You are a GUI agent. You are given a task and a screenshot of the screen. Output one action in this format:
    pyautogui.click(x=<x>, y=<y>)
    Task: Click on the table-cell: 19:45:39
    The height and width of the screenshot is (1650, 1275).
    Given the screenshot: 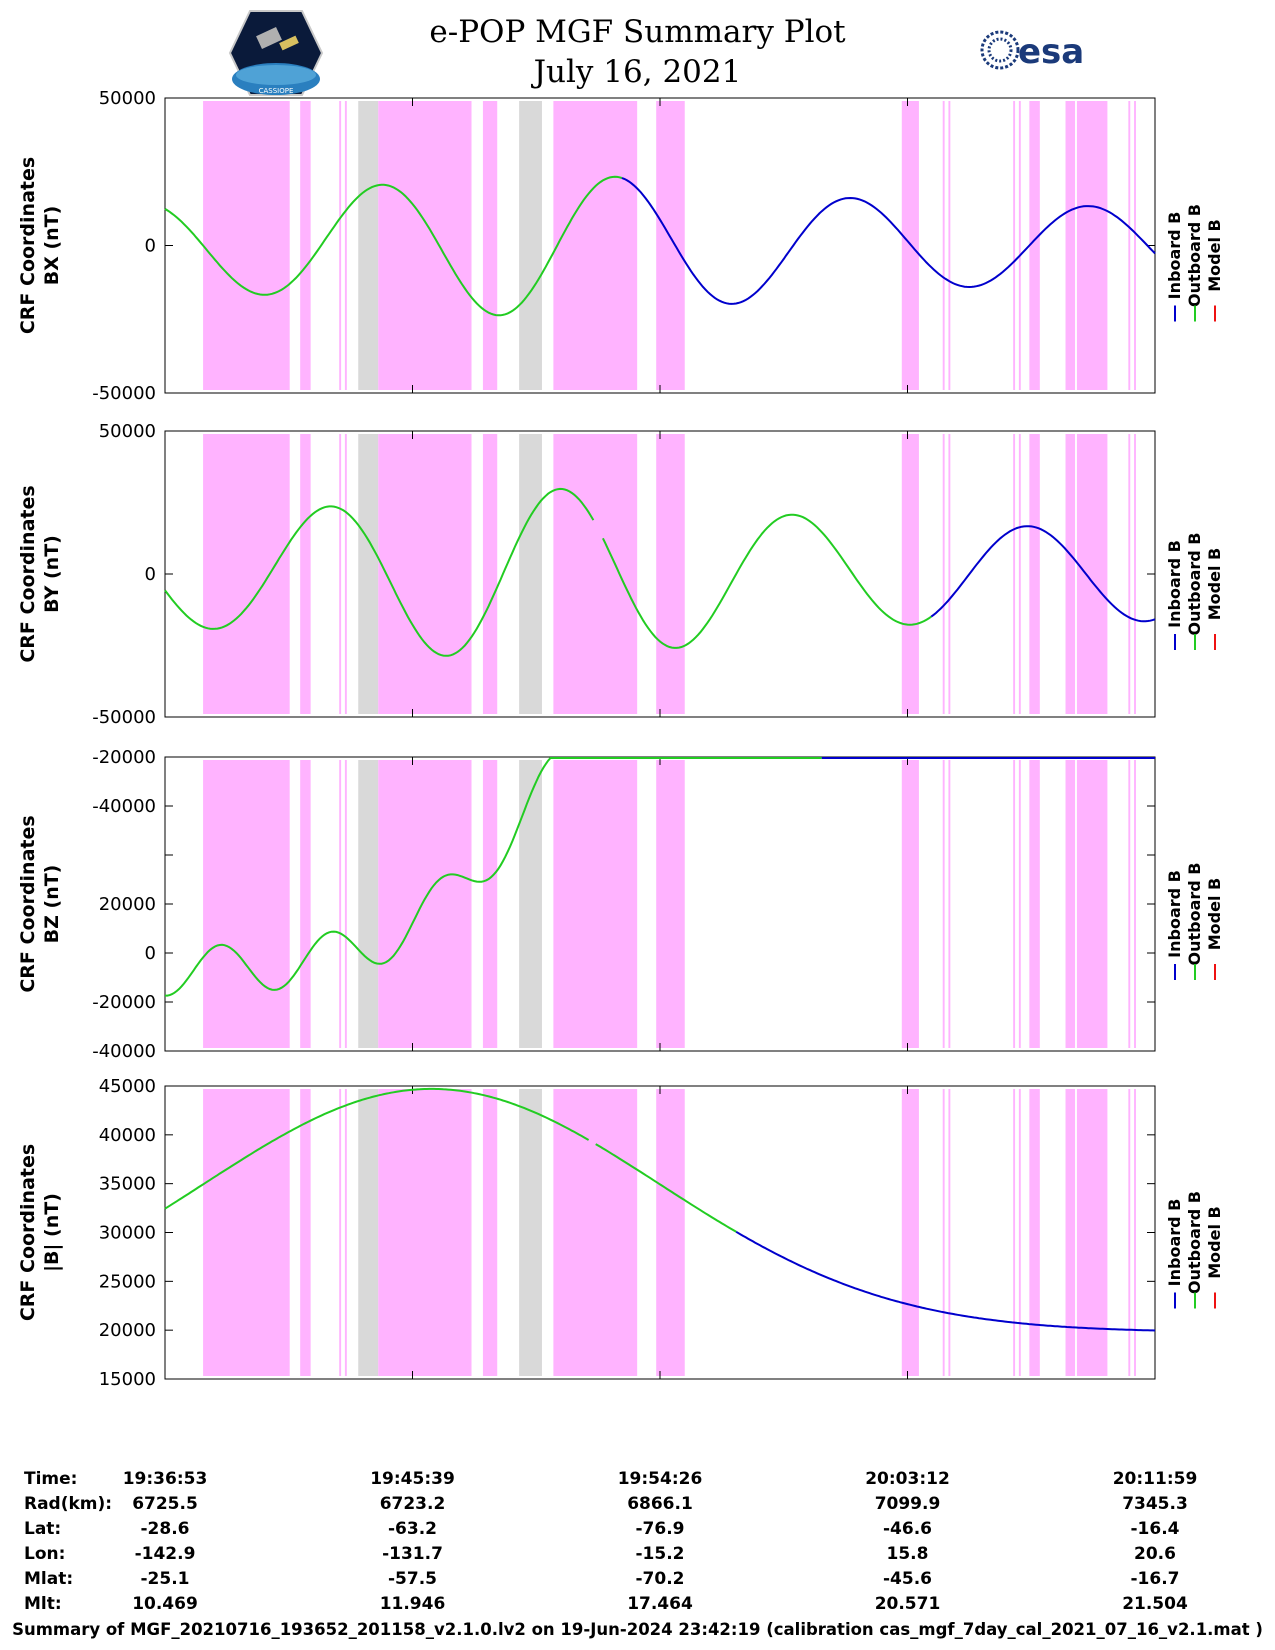 What is the action you would take?
    pyautogui.click(x=412, y=1479)
    